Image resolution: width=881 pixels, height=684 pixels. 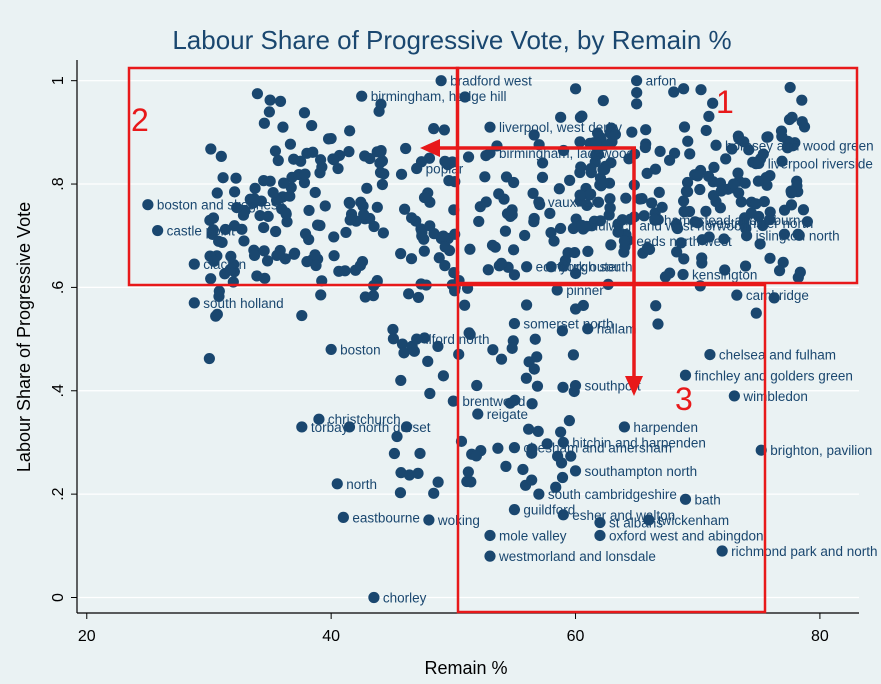 What do you see at coordinates (364, 419) in the screenshot?
I see `point-label: christchurch` at bounding box center [364, 419].